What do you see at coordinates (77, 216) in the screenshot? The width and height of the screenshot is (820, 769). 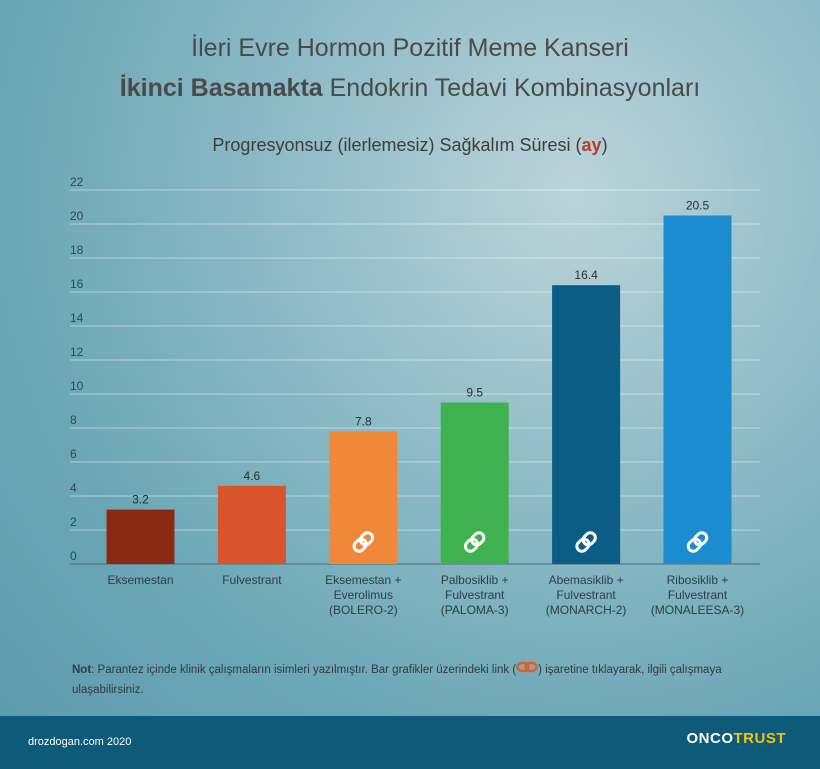 I see `y-tick-label: 20` at bounding box center [77, 216].